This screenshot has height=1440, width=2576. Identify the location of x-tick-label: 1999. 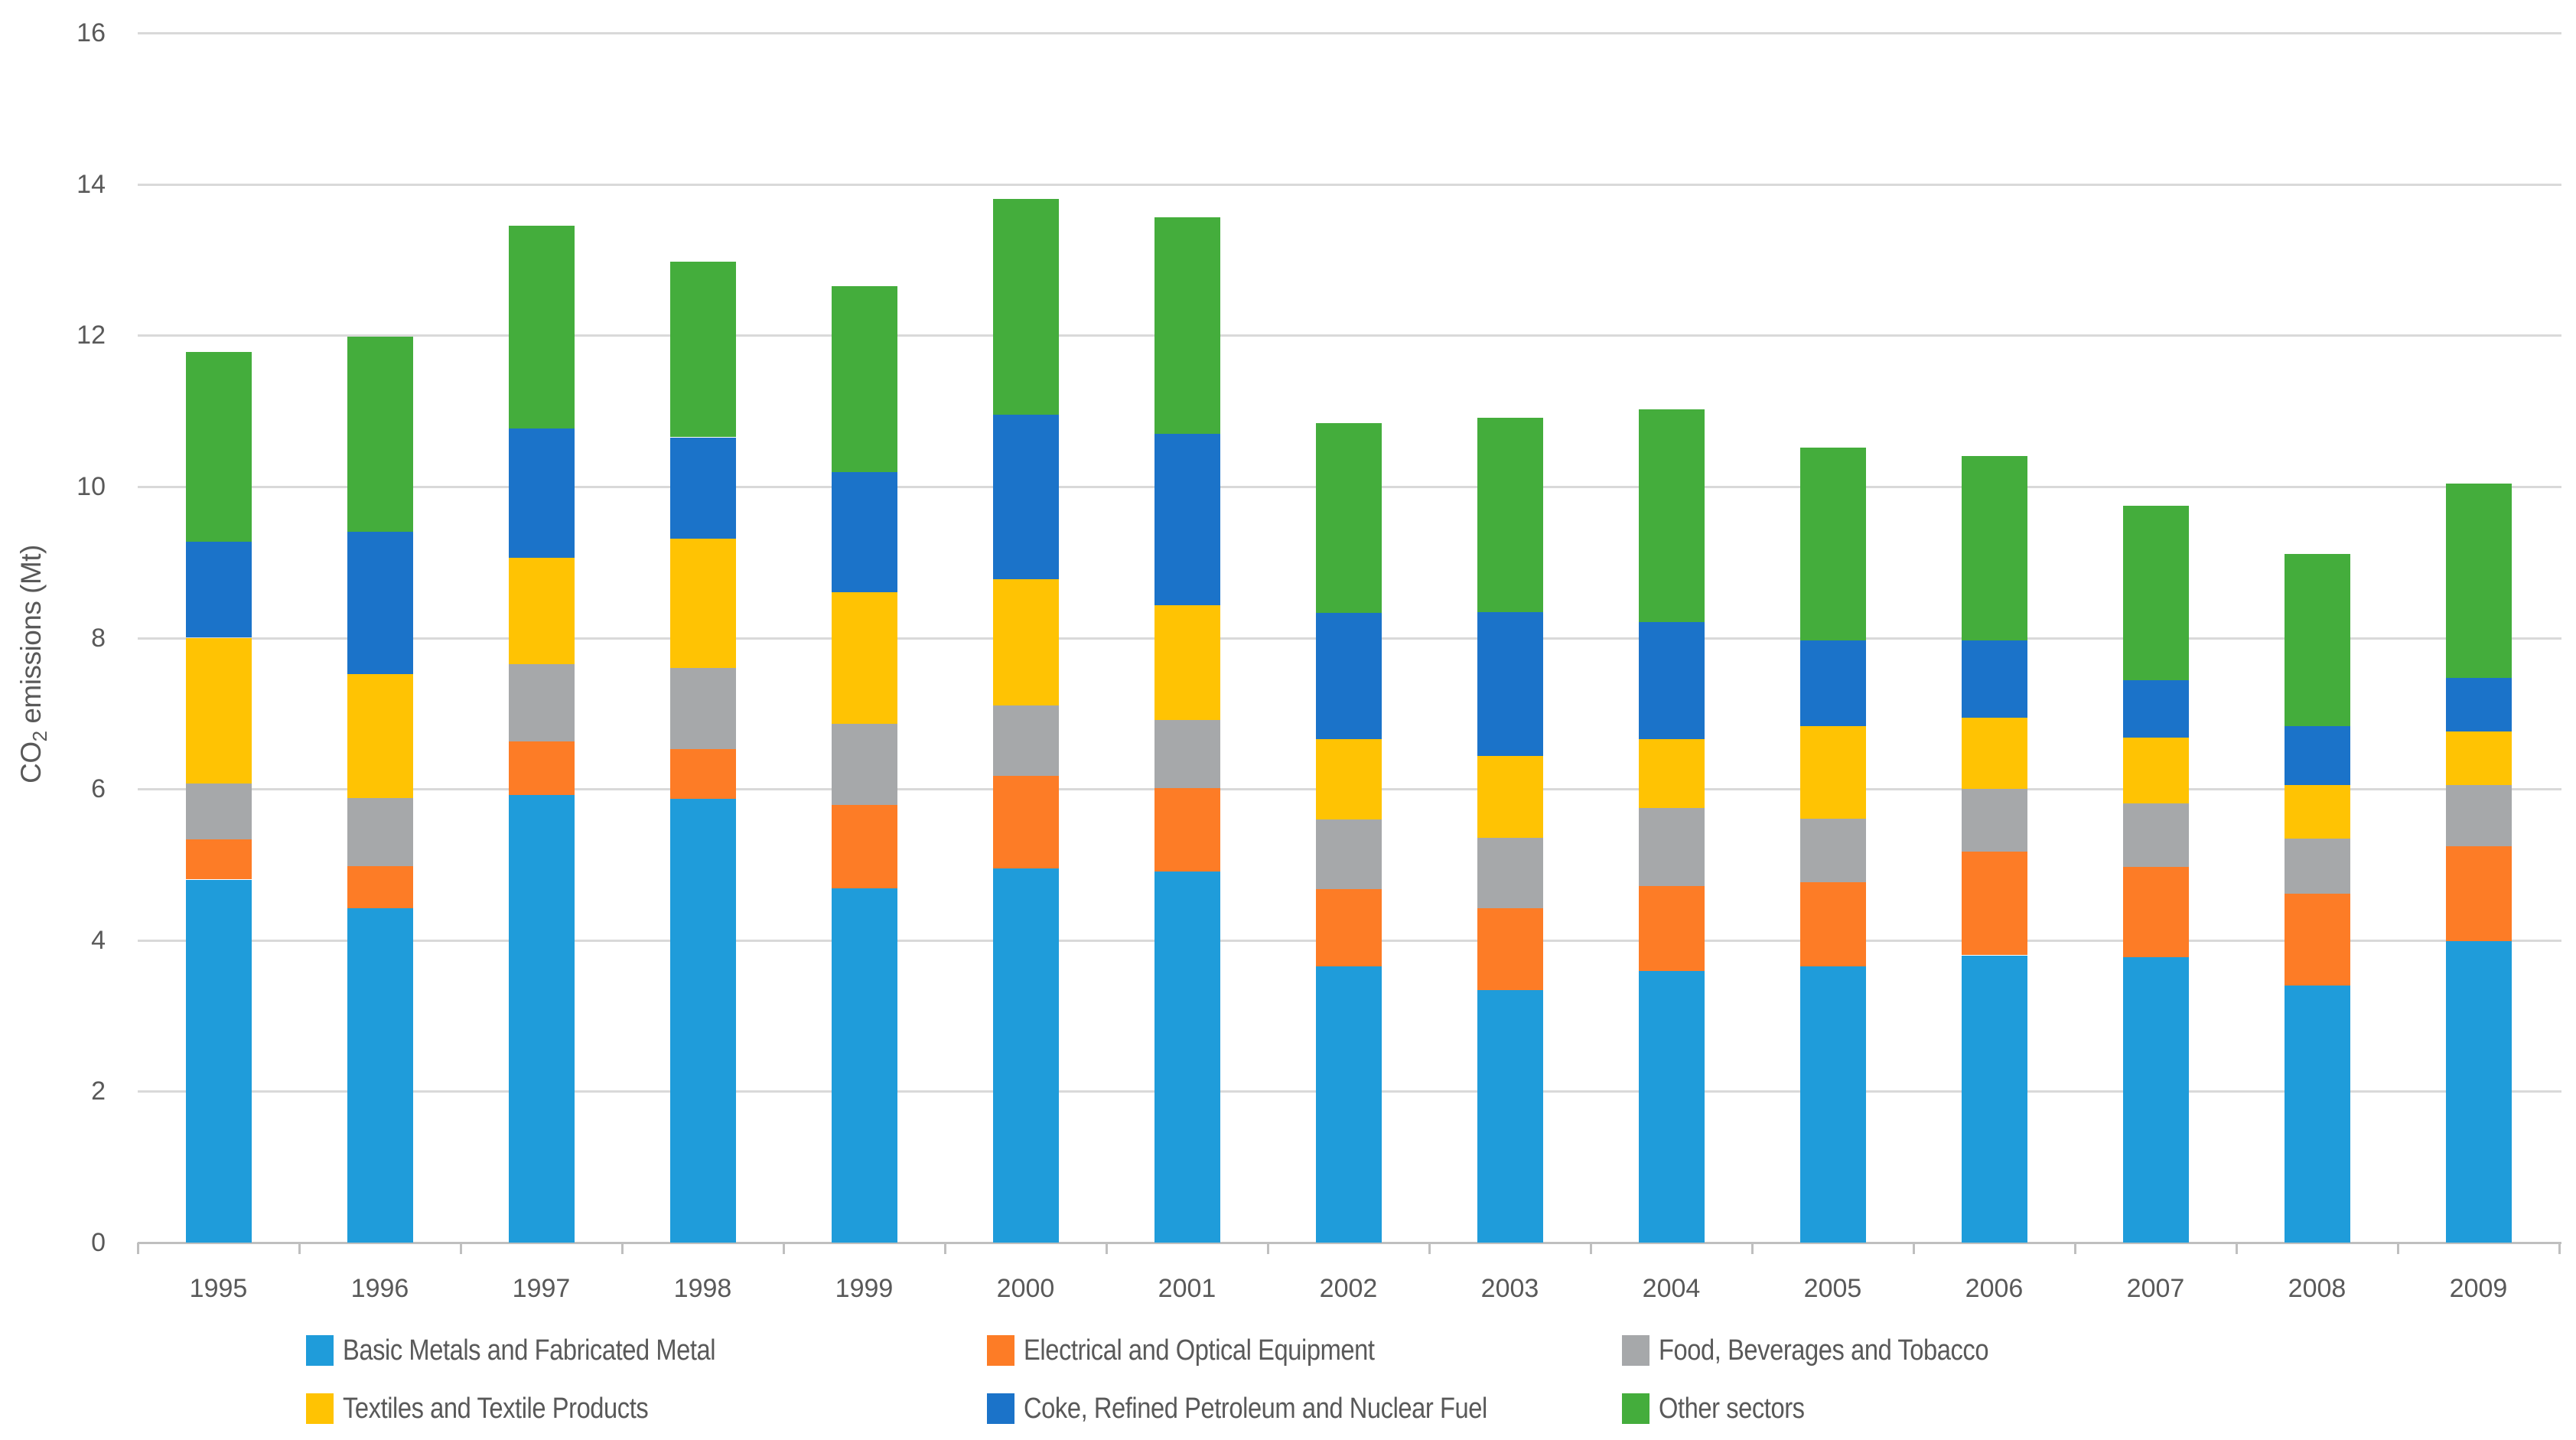
(865, 1288).